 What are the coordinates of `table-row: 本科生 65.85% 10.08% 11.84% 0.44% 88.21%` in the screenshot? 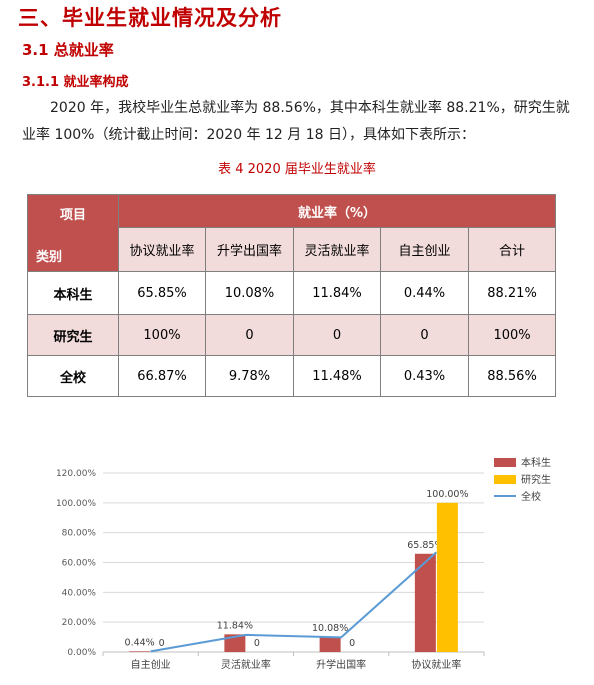 It's located at (292, 293).